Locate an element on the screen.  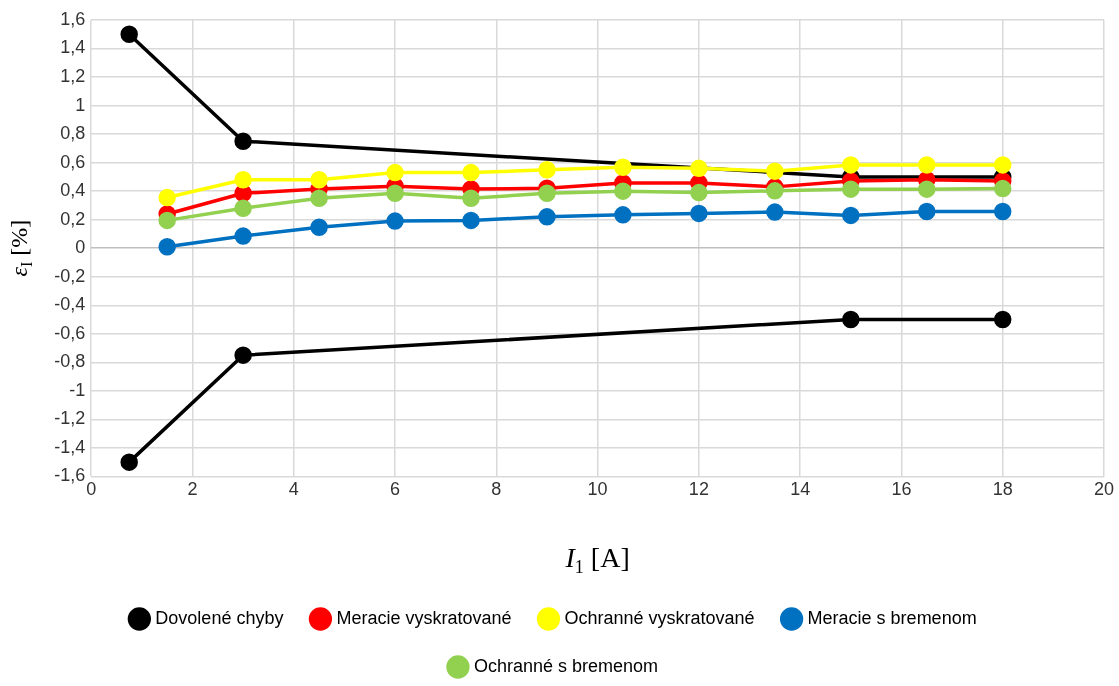
y-tick-label: -0,8 is located at coordinates (70, 361).